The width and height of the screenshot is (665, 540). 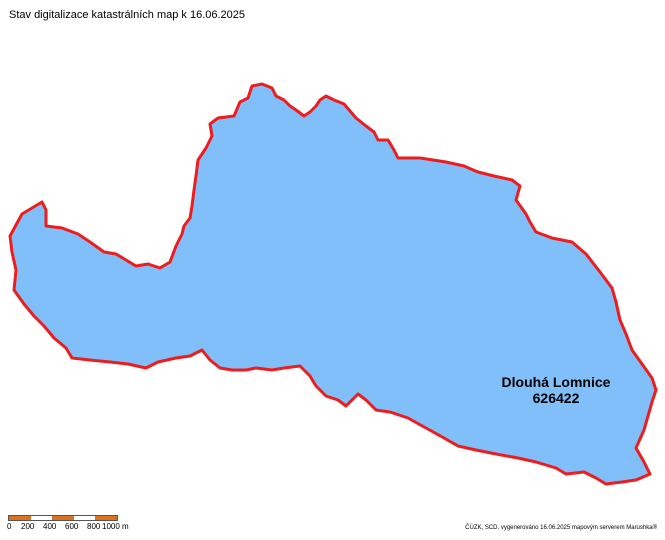 I want to click on scale-label: 800, so click(x=94, y=526).